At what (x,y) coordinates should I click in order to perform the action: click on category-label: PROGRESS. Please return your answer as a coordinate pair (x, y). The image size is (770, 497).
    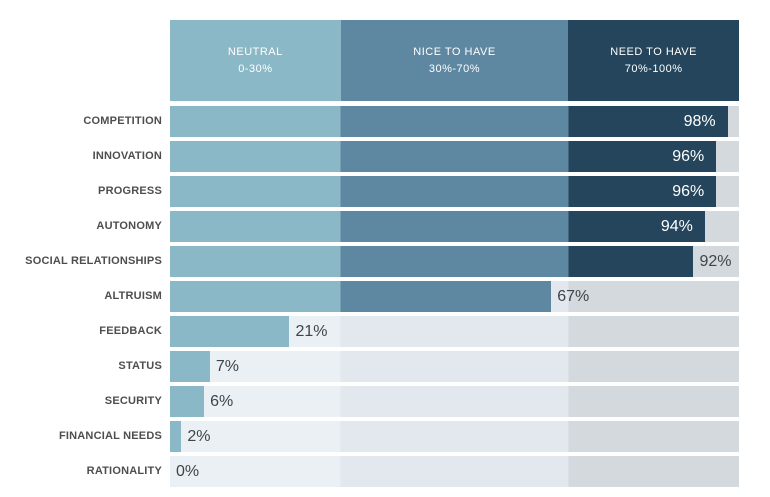
    Looking at the image, I should click on (130, 191).